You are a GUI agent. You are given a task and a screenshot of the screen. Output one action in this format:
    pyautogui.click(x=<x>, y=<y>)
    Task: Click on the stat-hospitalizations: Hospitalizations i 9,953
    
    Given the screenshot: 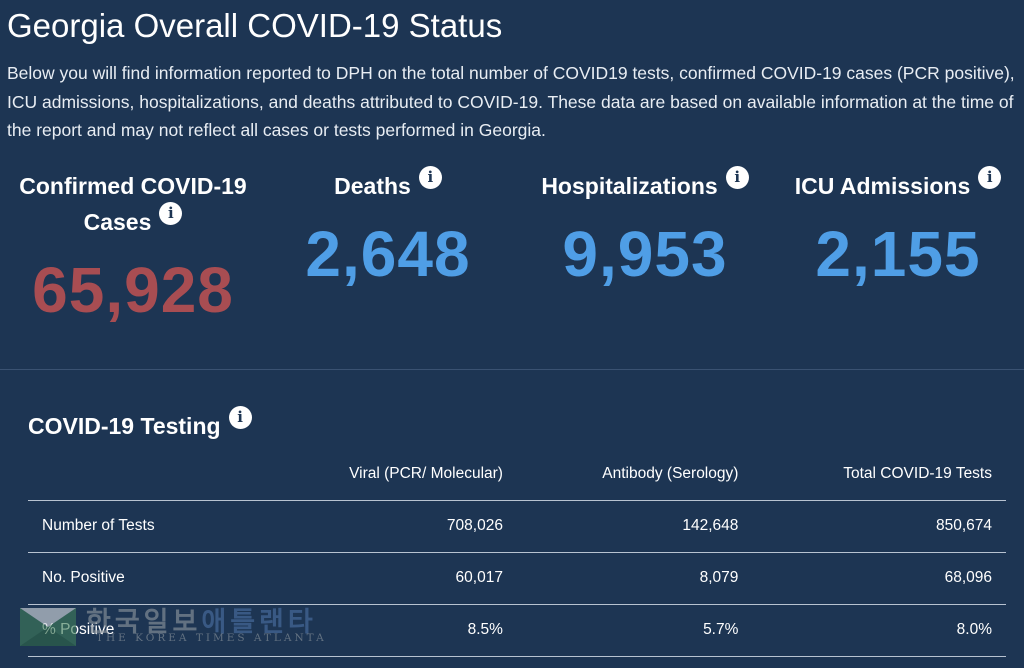 What is the action you would take?
    pyautogui.click(x=645, y=228)
    